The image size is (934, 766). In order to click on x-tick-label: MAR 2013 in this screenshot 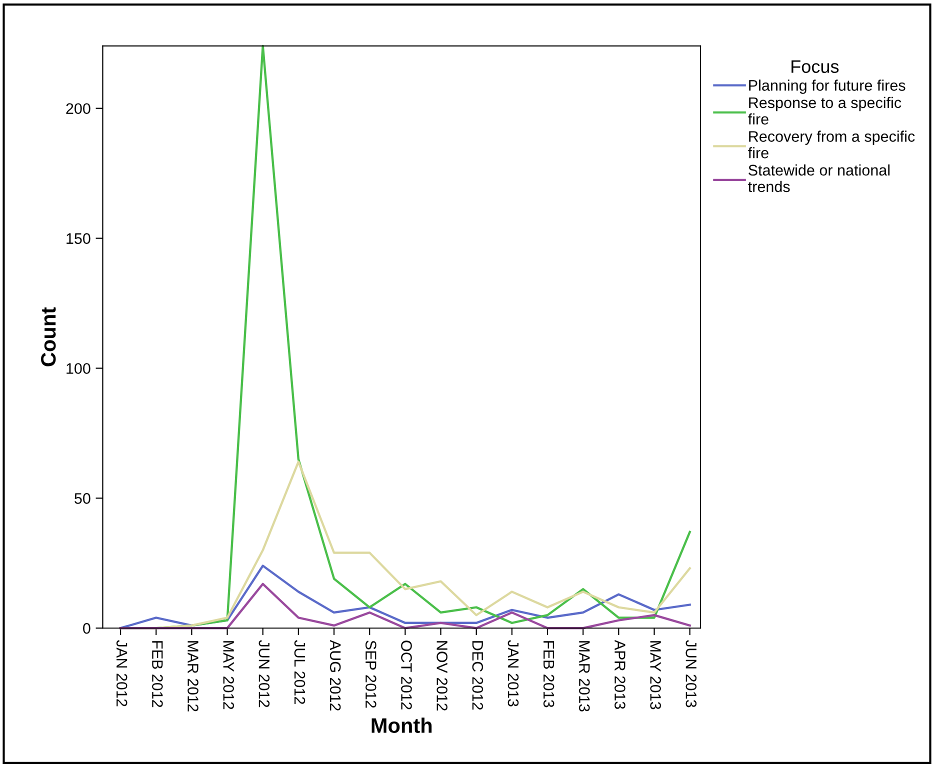, I will do `click(584, 676)`.